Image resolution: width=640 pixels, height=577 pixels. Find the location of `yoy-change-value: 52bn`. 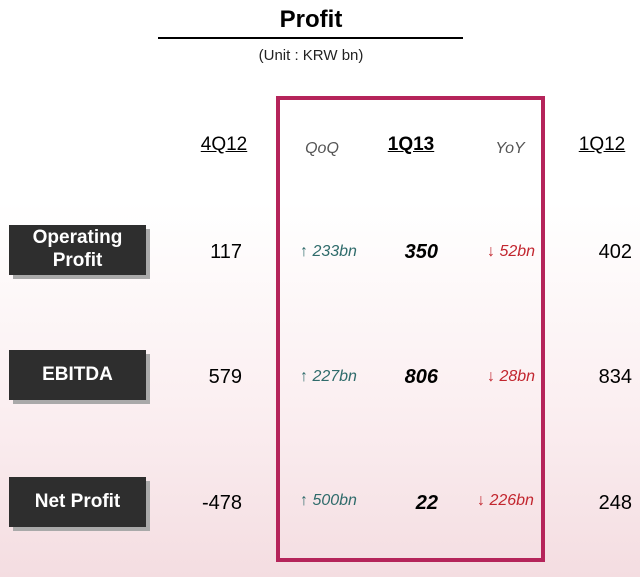

yoy-change-value: 52bn is located at coordinates (517, 251).